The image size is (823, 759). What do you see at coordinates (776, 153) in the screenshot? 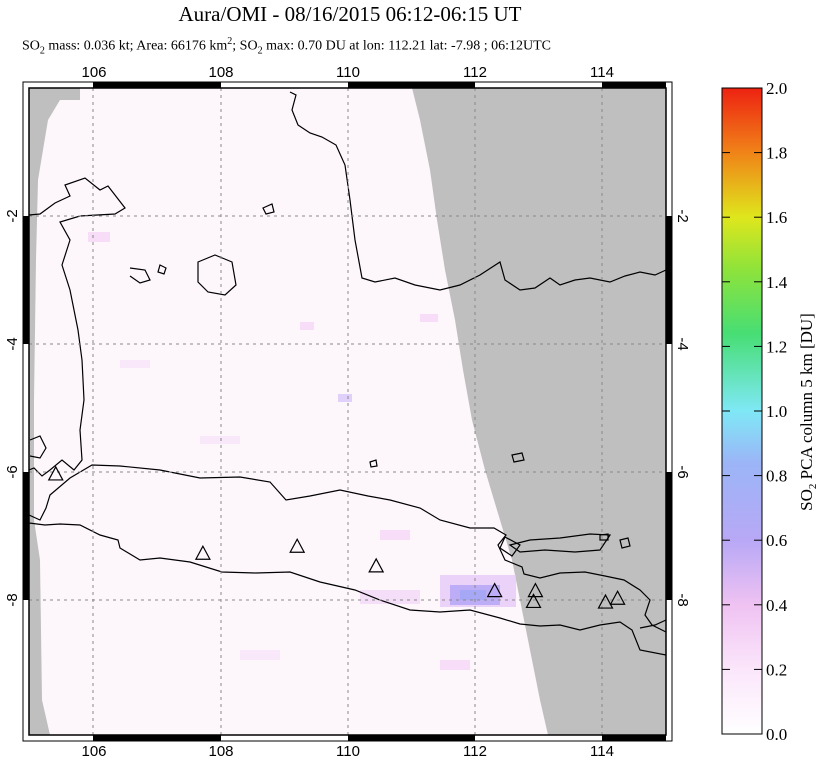
I see `colorbar-tick-label: 1.8` at bounding box center [776, 153].